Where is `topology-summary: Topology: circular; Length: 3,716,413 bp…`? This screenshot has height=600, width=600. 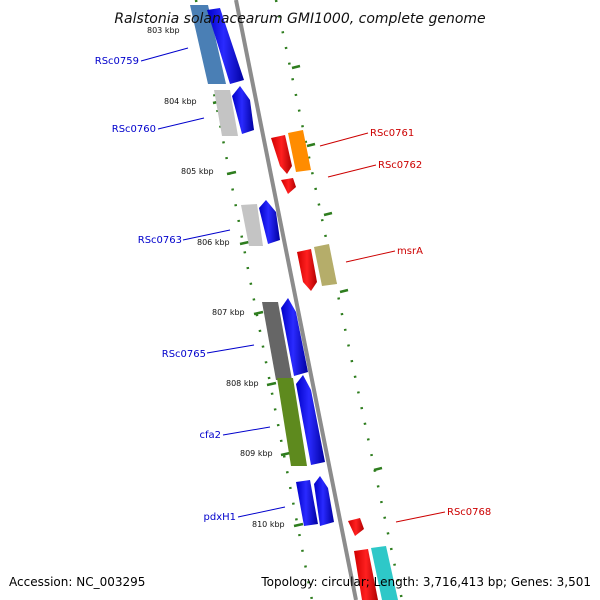
topology-summary: Topology: circular; Length: 3,716,413 bp… is located at coordinates (425, 582).